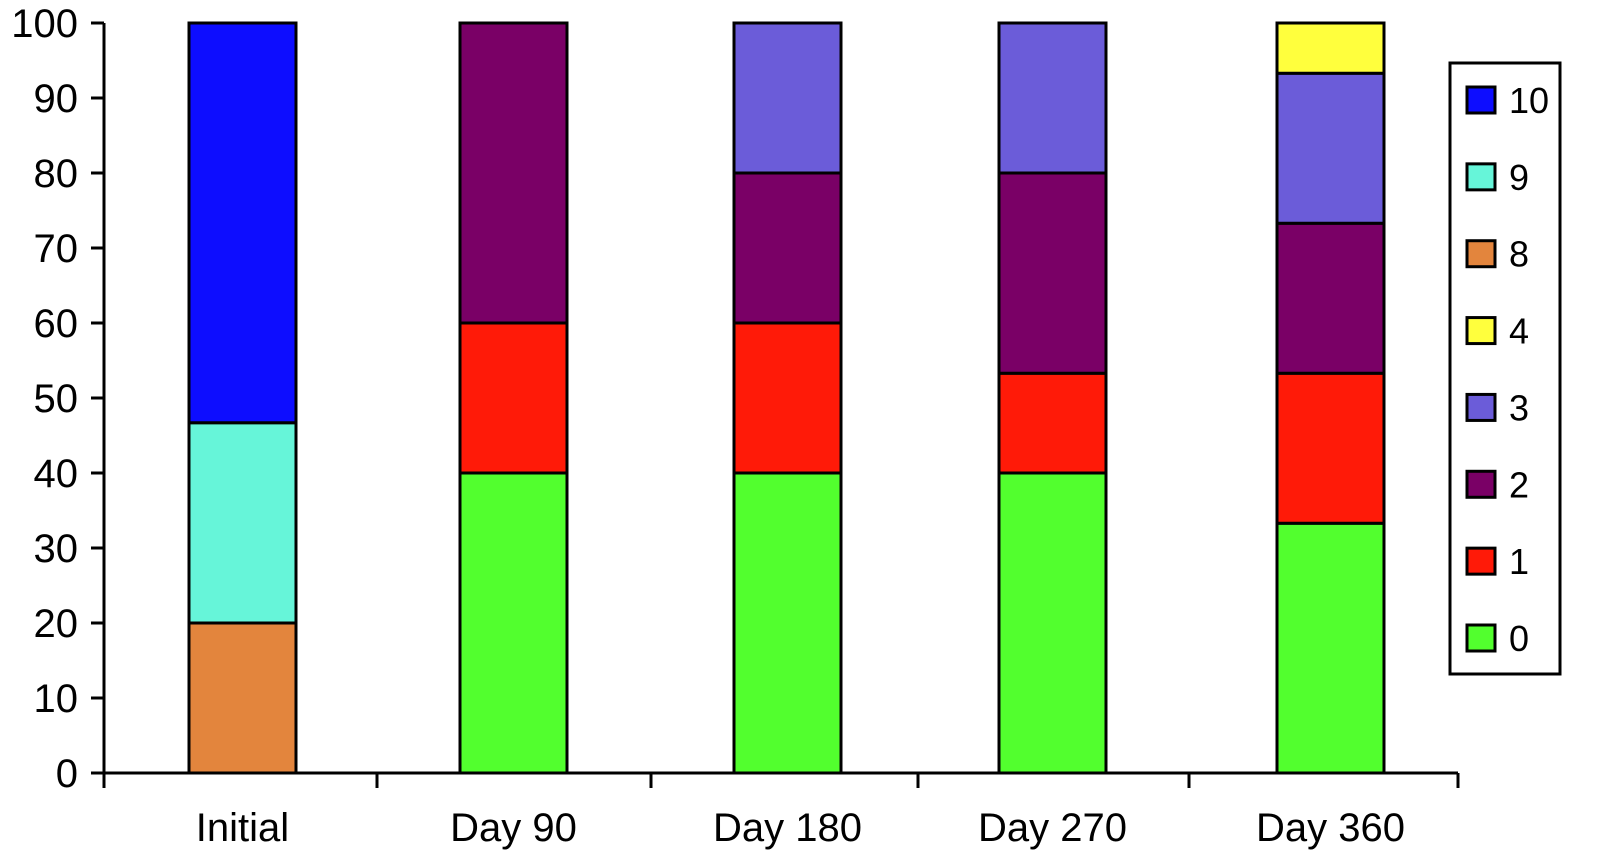  I want to click on legend-label: 10, so click(1529, 100).